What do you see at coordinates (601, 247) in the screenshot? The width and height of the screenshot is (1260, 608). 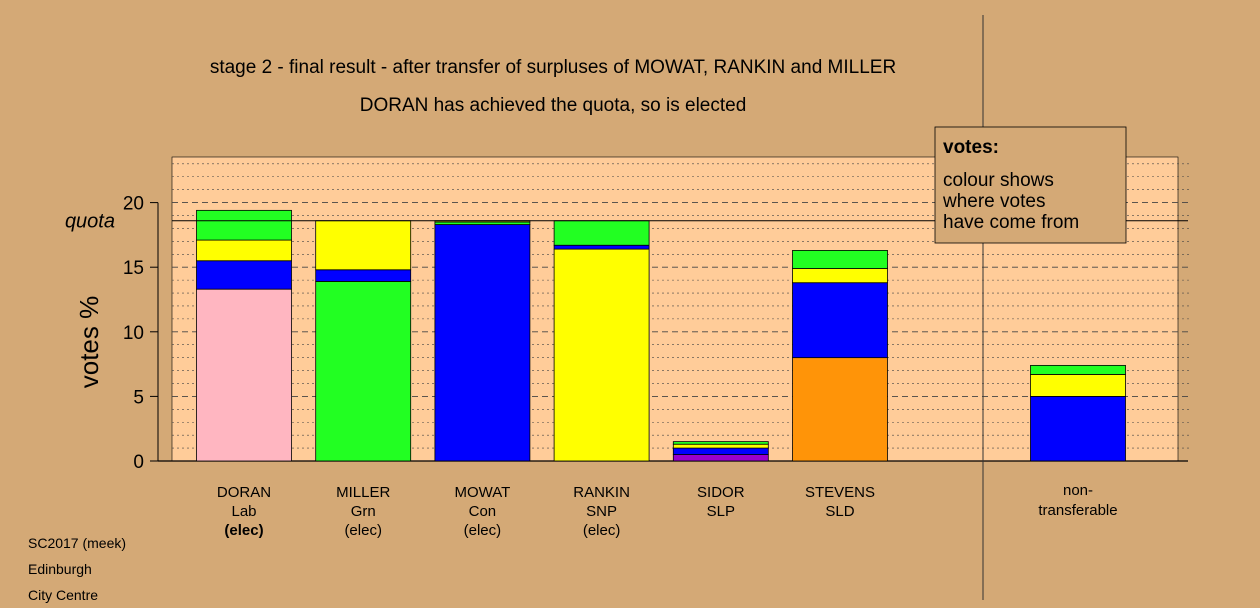 I see `bar-rankin-segment-con` at bounding box center [601, 247].